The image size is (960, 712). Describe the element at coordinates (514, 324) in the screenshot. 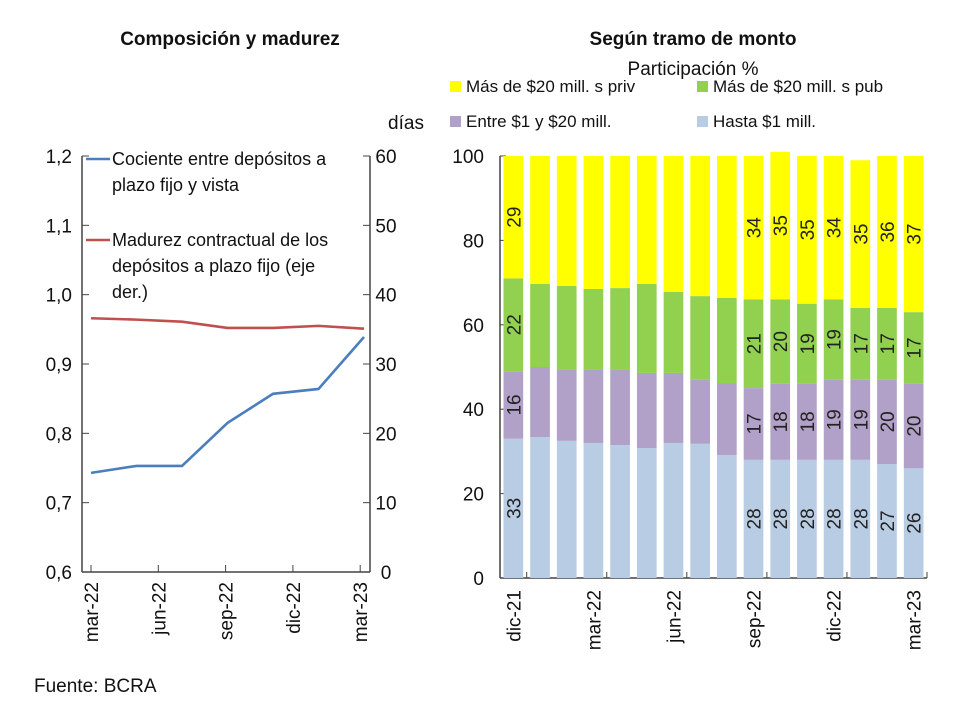

I see `data-label: 22` at that location.